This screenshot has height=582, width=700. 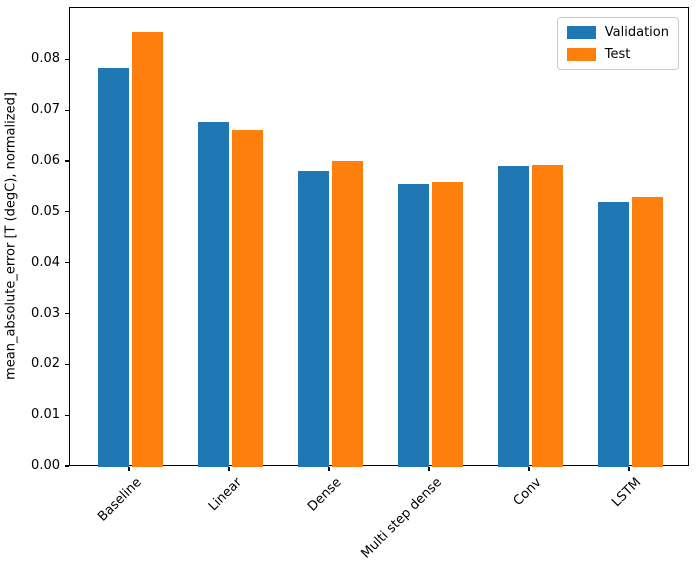 I want to click on x-tick-label: Baseline, so click(x=120, y=500).